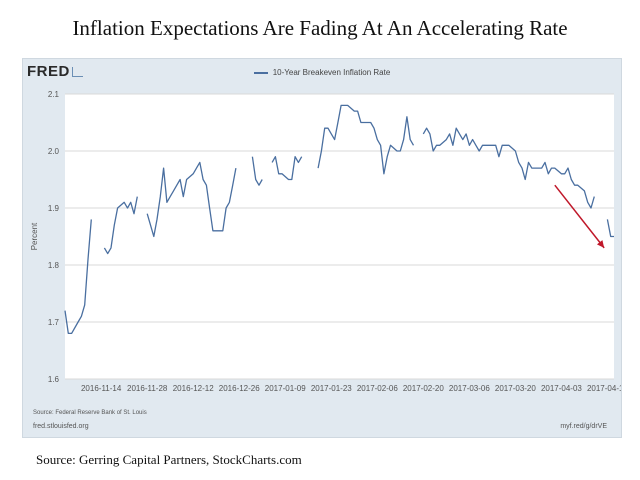 This screenshot has width=640, height=480. Describe the element at coordinates (423, 388) in the screenshot. I see `x-tick-label: 2017-02-20` at that location.